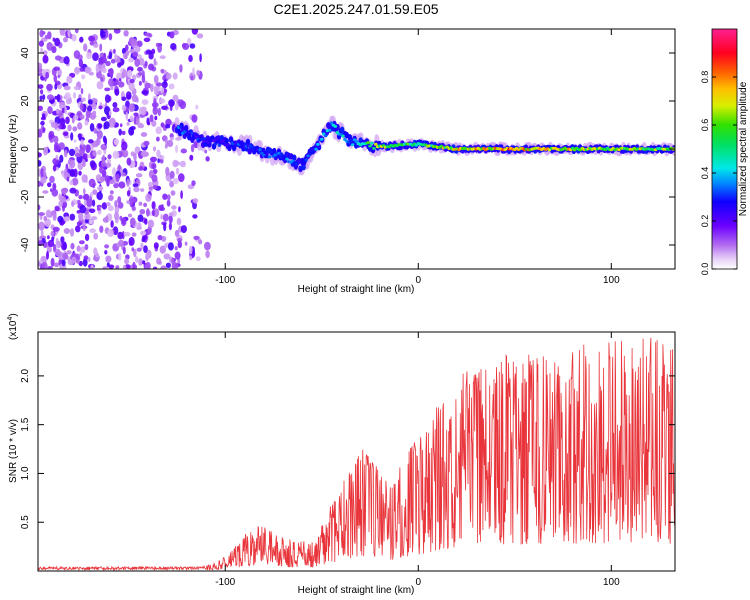  I want to click on colorbar-tick-label: 0.8, so click(705, 77).